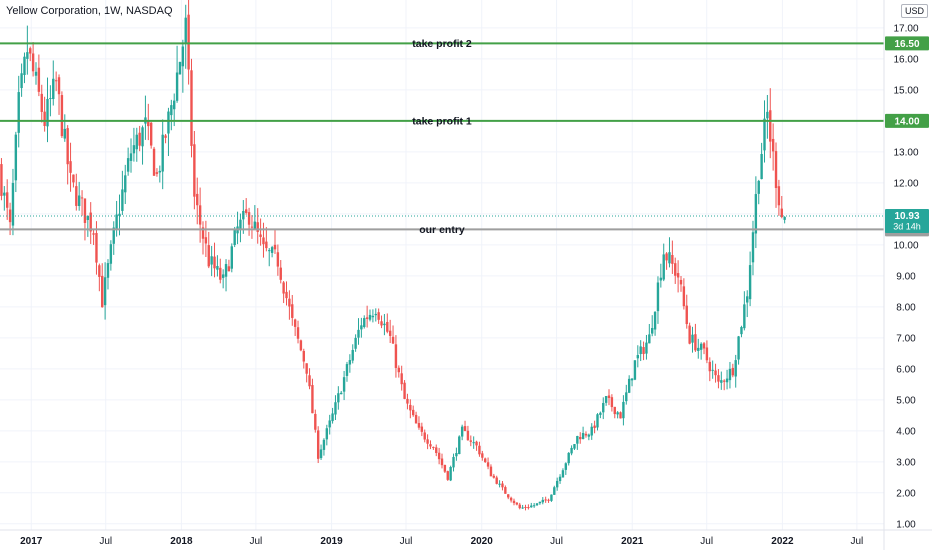  I want to click on x-tick-label: Jul, so click(255, 541).